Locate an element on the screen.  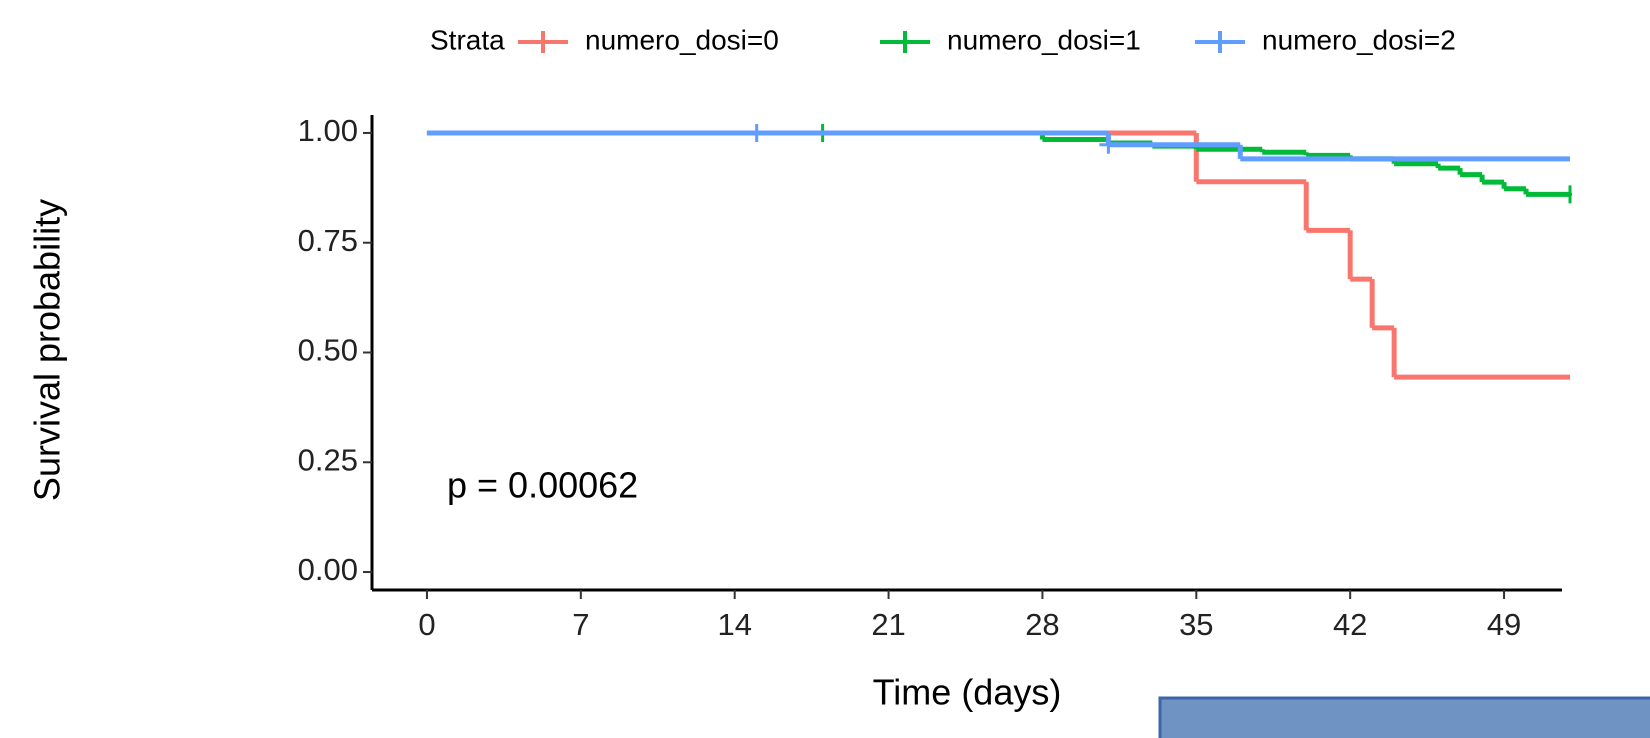
x-tick-label: 35 is located at coordinates (1196, 624).